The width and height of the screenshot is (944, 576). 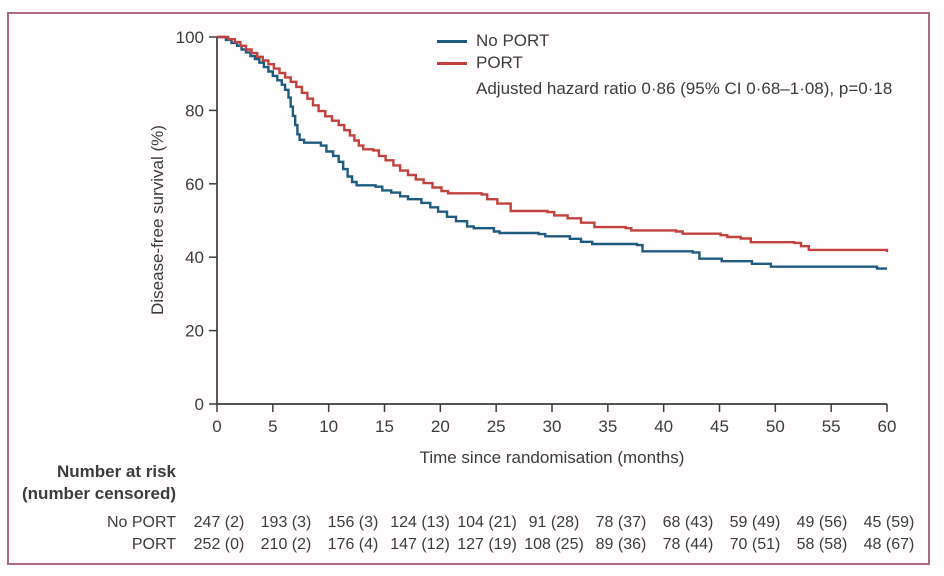 I want to click on x-tick-label: 30, so click(x=552, y=426).